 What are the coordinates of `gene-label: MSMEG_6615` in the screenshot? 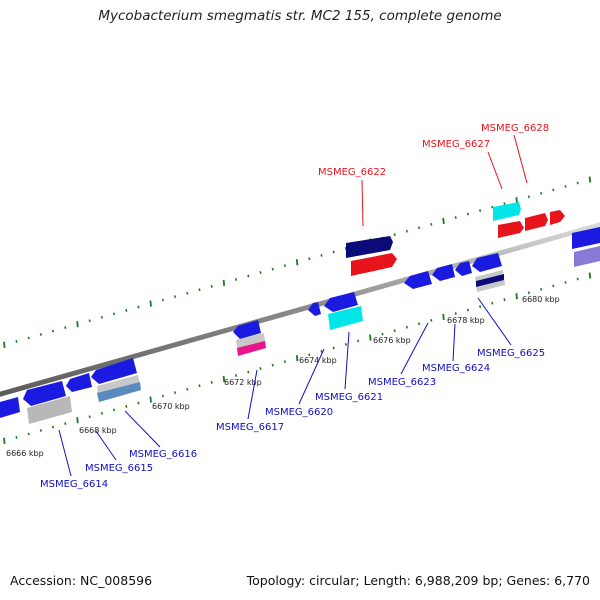 It's located at (119, 468).